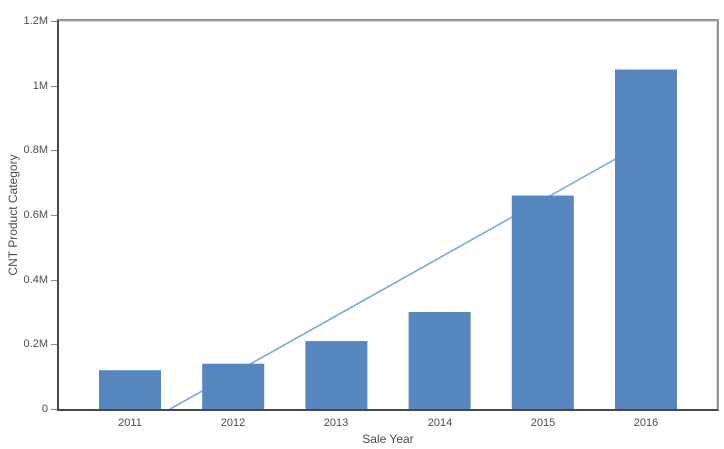 This screenshot has height=449, width=724. Describe the element at coordinates (388, 424) in the screenshot. I see `x-axis: 2011 2012 2013 2014 2015 2016` at that location.